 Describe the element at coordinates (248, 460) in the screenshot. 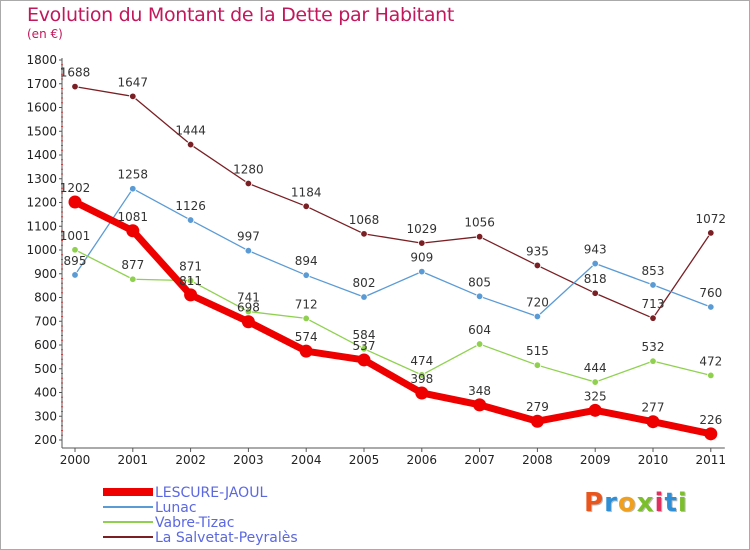

I see `x-tick-label: 2003` at that location.